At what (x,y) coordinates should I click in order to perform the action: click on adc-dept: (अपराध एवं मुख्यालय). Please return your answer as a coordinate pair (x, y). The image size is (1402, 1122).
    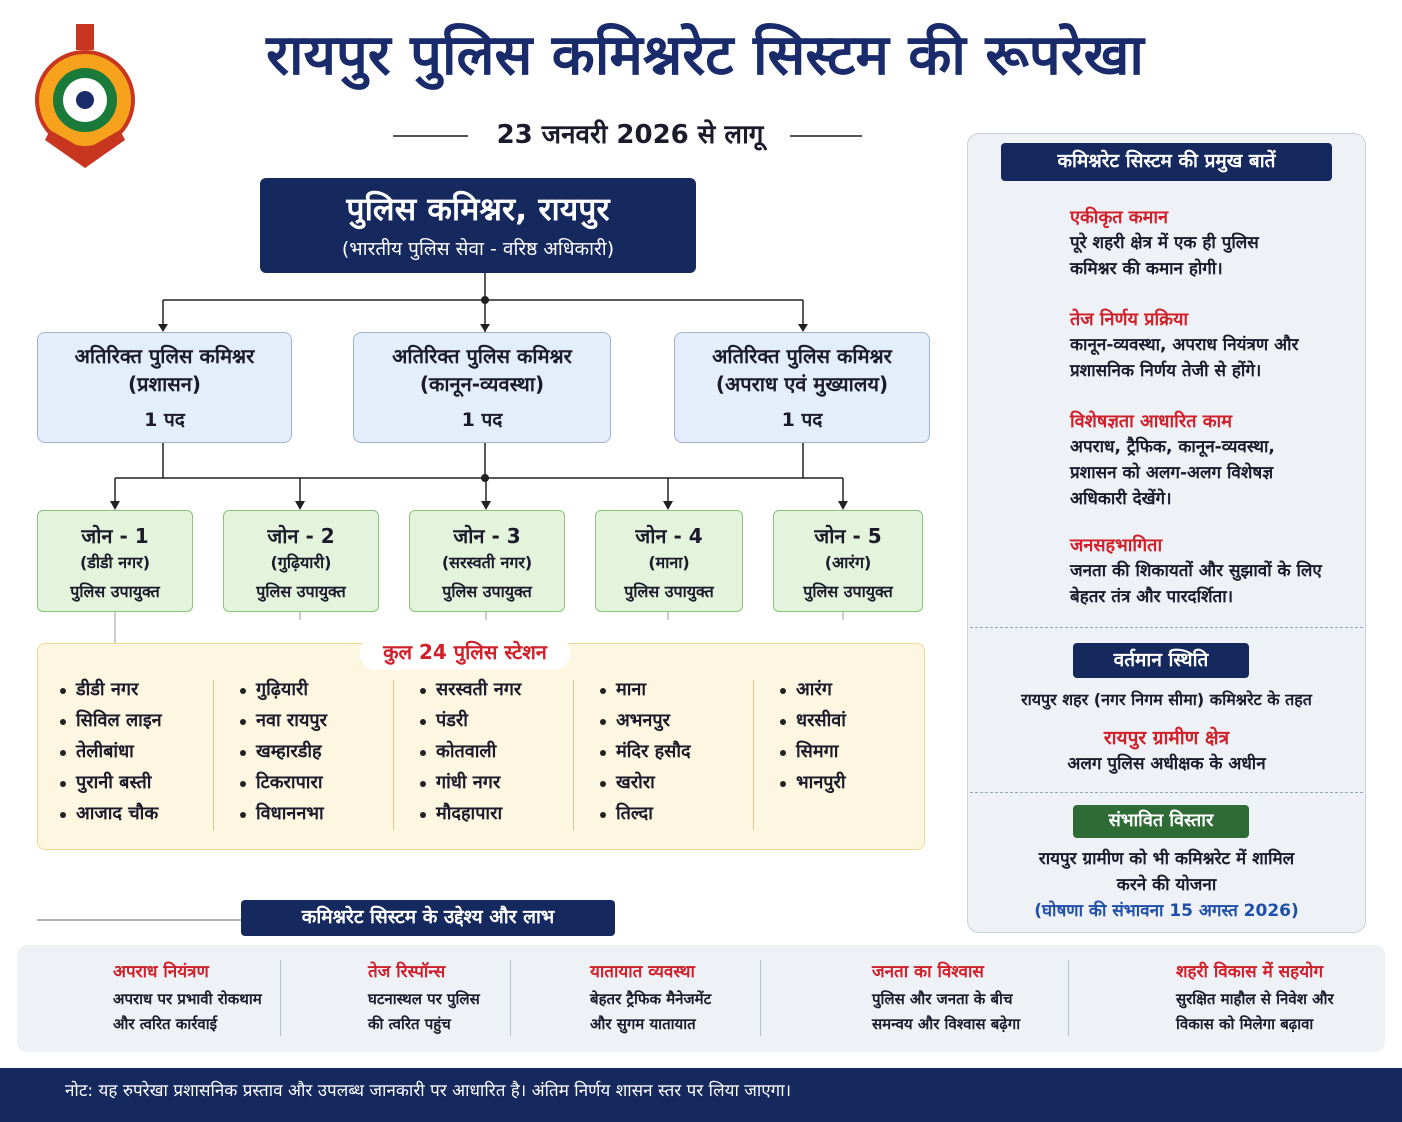
    Looking at the image, I should click on (802, 384).